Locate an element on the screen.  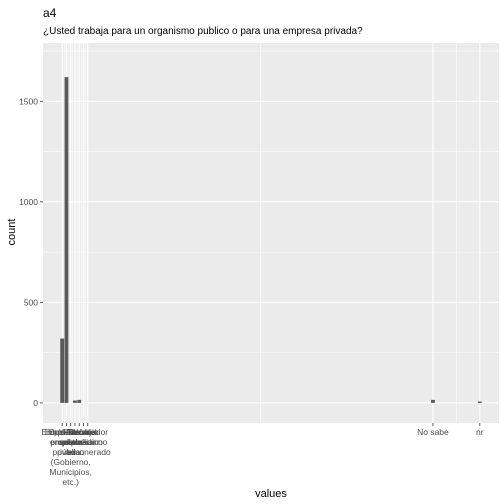
y-tick-label: 0 is located at coordinates (35, 403).